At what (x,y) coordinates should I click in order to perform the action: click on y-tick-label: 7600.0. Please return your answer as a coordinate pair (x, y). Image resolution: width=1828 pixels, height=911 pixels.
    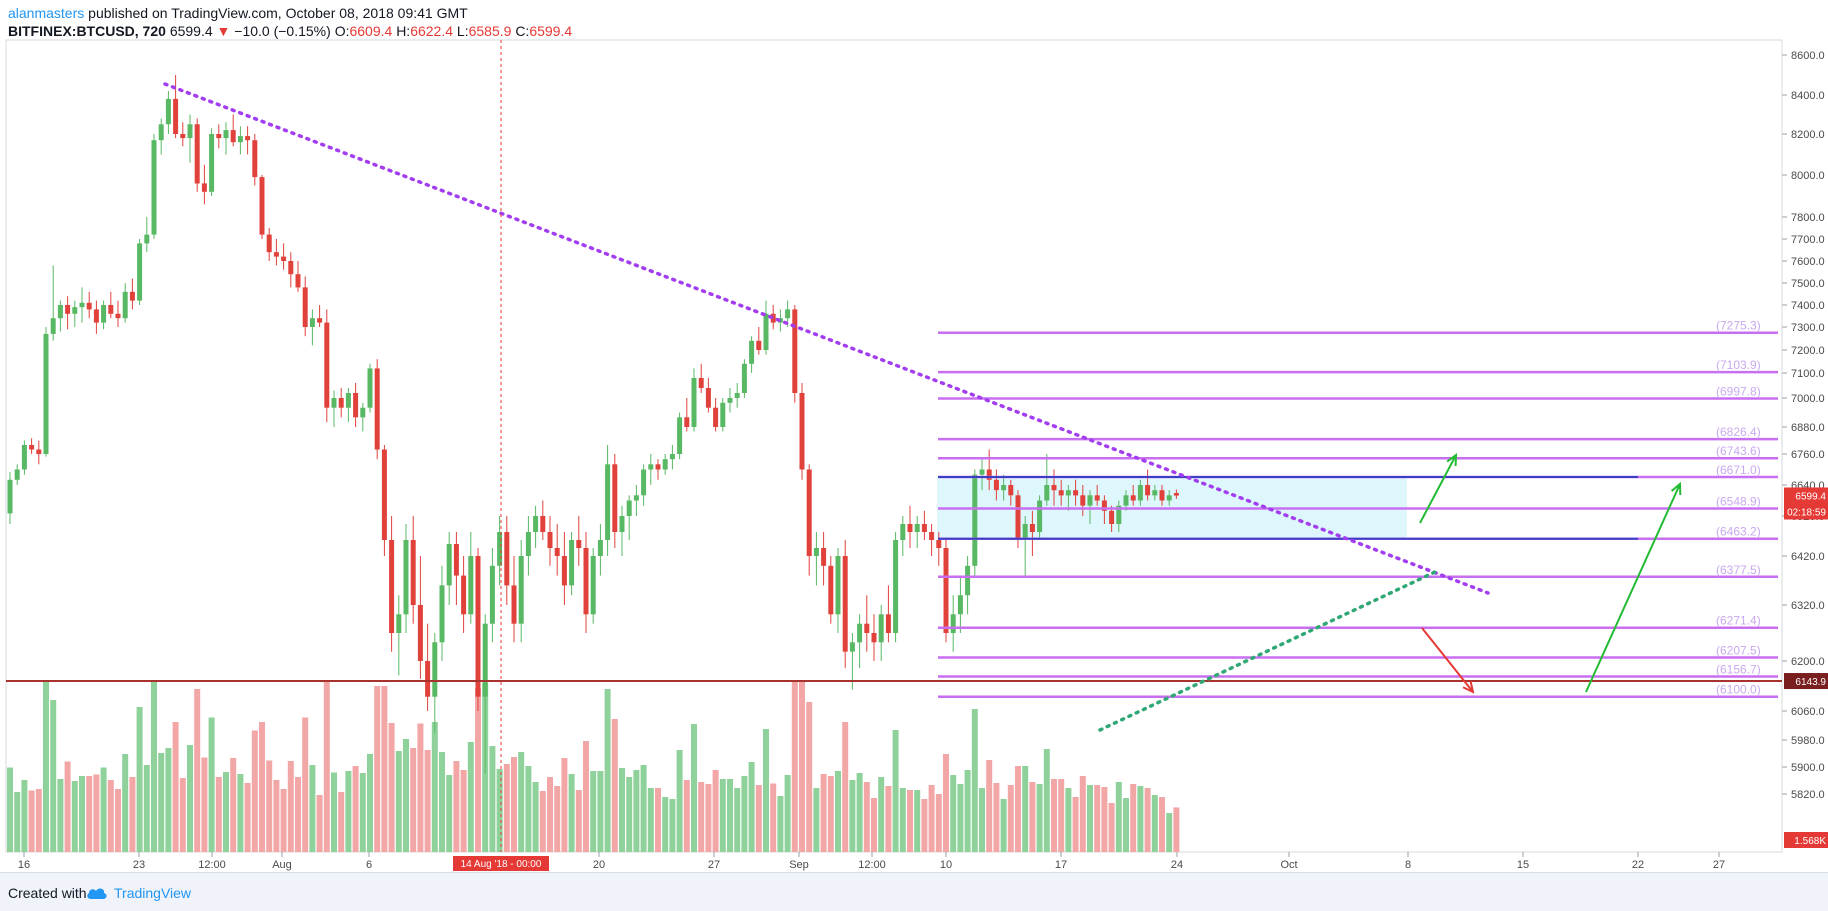
    Looking at the image, I should click on (1808, 262).